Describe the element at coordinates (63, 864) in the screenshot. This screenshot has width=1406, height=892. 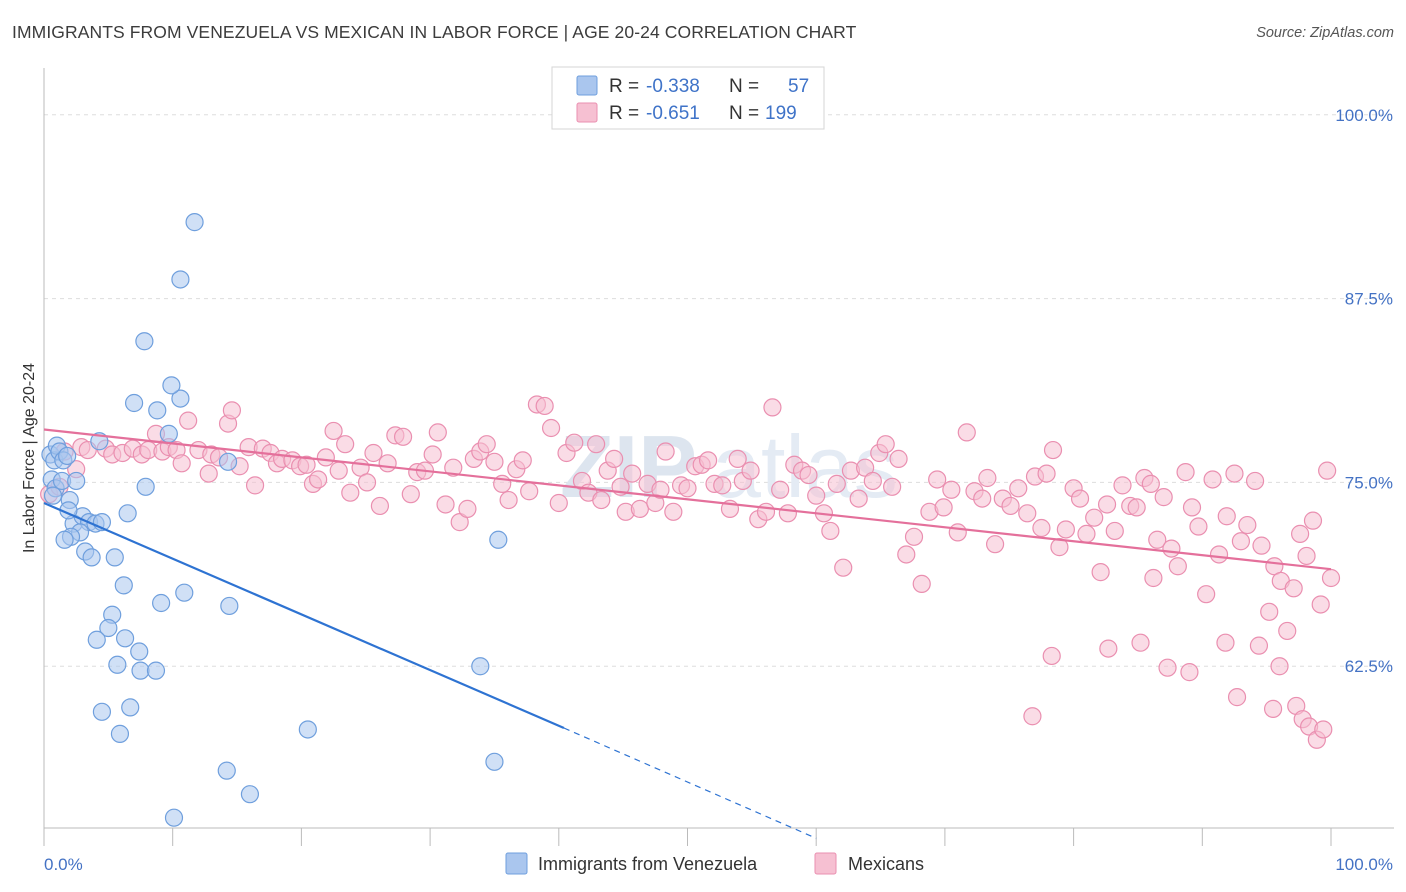
I see `x-tick-label: 0.0%` at that location.